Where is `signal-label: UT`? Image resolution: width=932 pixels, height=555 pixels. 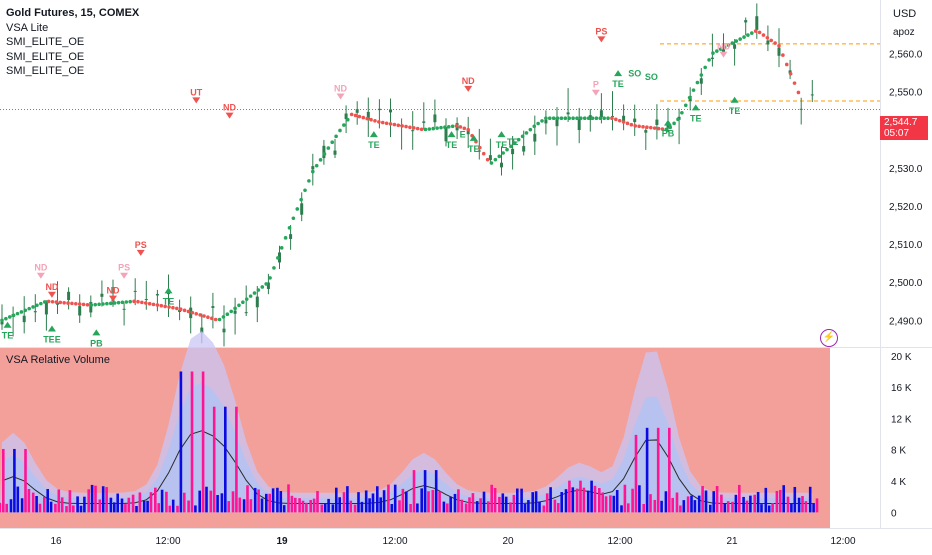
signal-label: UT is located at coordinates (196, 92).